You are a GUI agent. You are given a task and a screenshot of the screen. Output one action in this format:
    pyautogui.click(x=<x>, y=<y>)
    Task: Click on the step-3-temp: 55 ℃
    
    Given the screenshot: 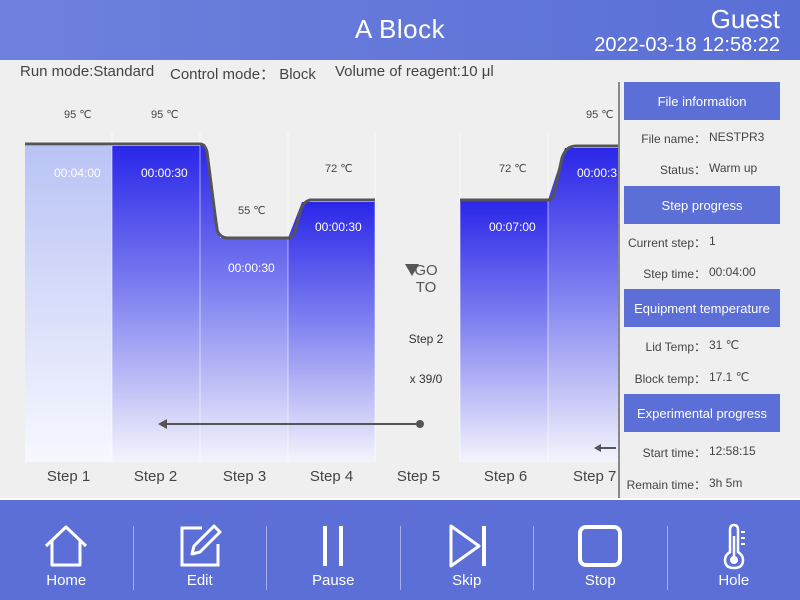 What is the action you would take?
    pyautogui.click(x=252, y=211)
    